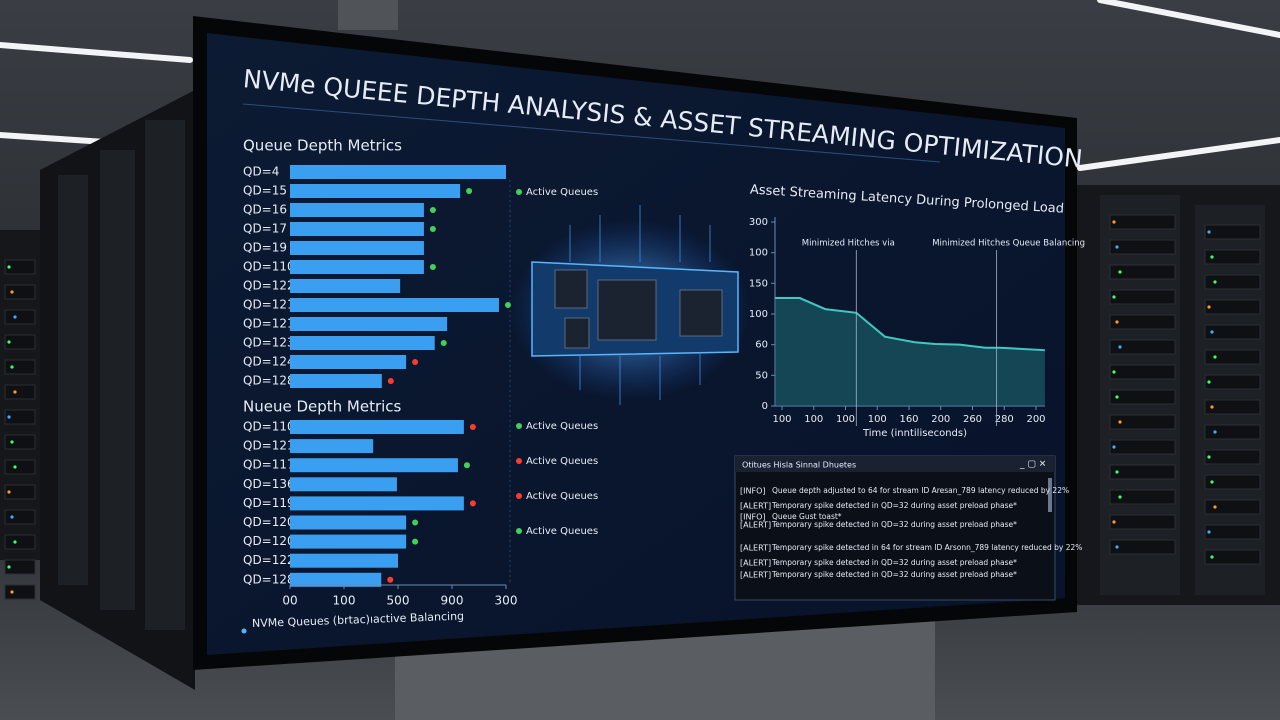 Image resolution: width=1280 pixels, height=720 pixels. I want to click on y-tick-label: QD=16, so click(265, 210).